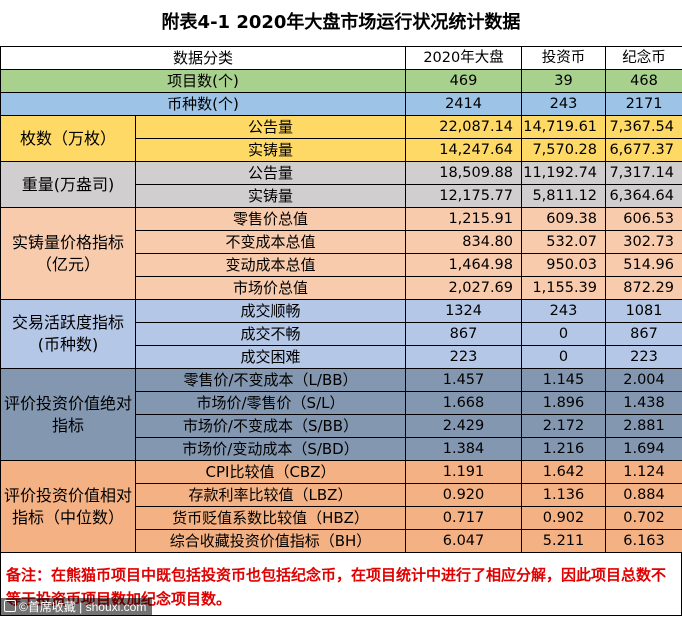 The height and width of the screenshot is (617, 682). What do you see at coordinates (68, 139) in the screenshot?
I see `group-label-pieces: 枚数（万枚）` at bounding box center [68, 139].